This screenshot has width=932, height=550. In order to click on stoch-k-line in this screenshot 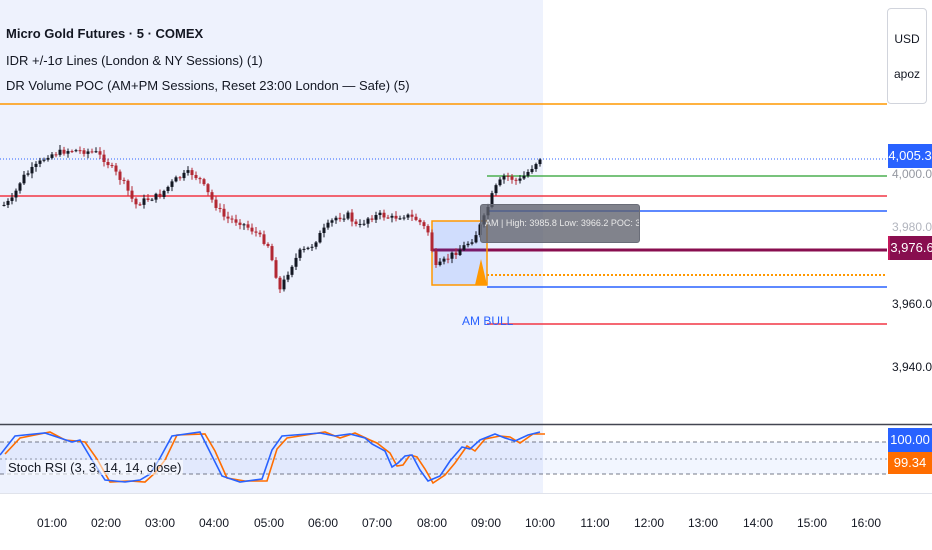, I will do `click(270, 457)`.